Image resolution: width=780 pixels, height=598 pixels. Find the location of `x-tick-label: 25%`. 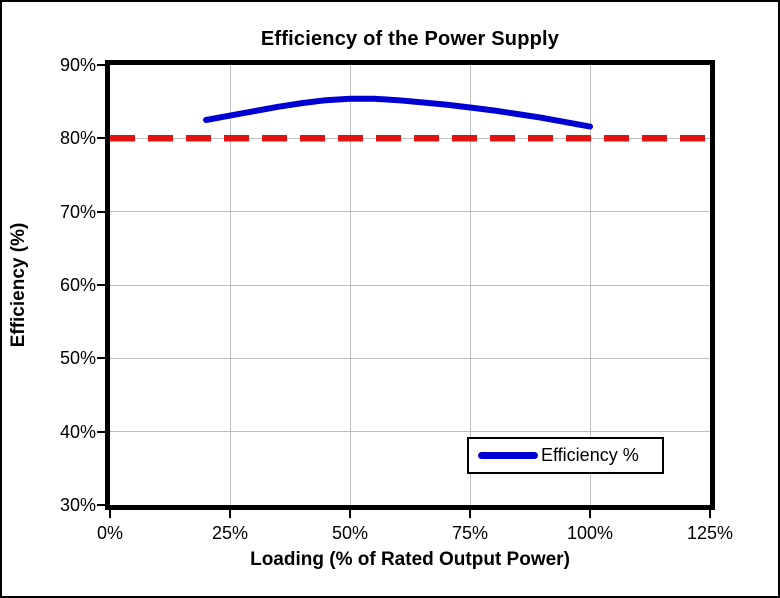

x-tick-label: 25% is located at coordinates (230, 533).